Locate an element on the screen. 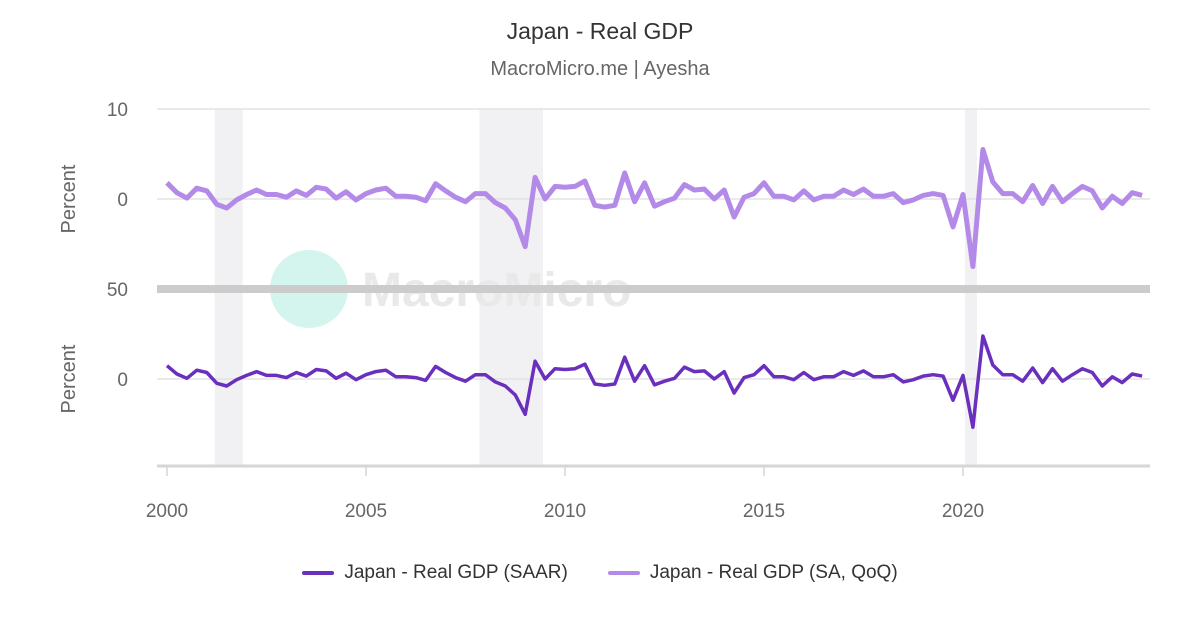 Image resolution: width=1200 pixels, height=630 pixels. legend-item-qoq: Japan - Real GDP (SA, QoQ) is located at coordinates (752, 573).